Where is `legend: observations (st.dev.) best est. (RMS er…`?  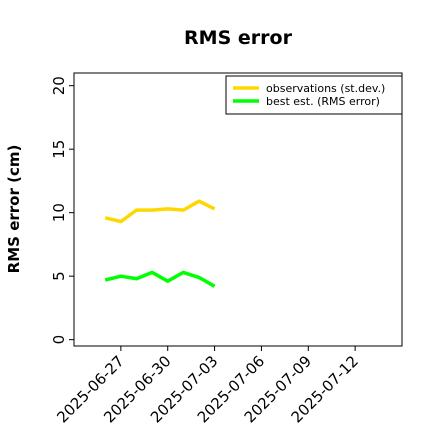 legend: observations (st.dev.) best est. (RMS er… is located at coordinates (314, 95).